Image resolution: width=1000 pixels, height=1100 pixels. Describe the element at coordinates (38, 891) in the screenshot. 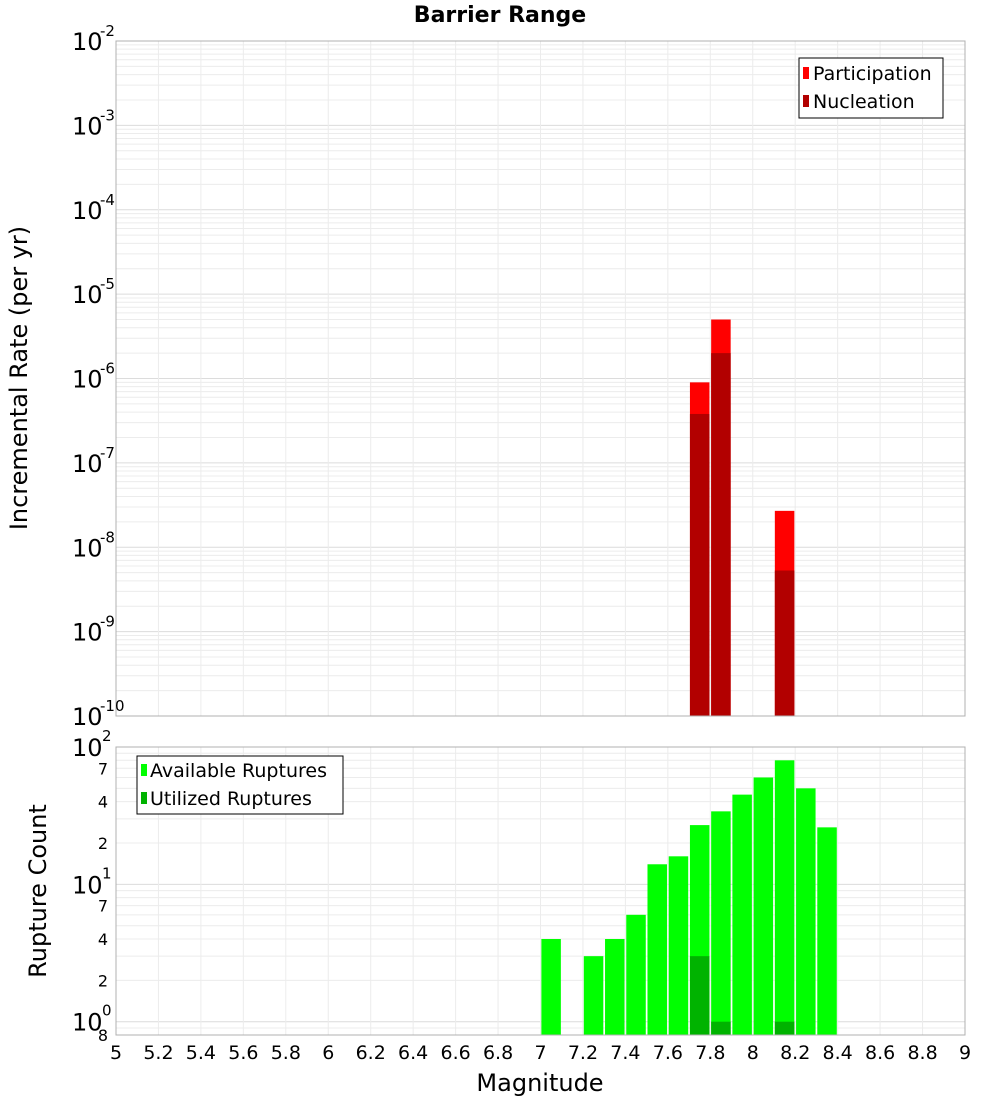

I see `bottom-y-axis-title: Rupture Count` at that location.